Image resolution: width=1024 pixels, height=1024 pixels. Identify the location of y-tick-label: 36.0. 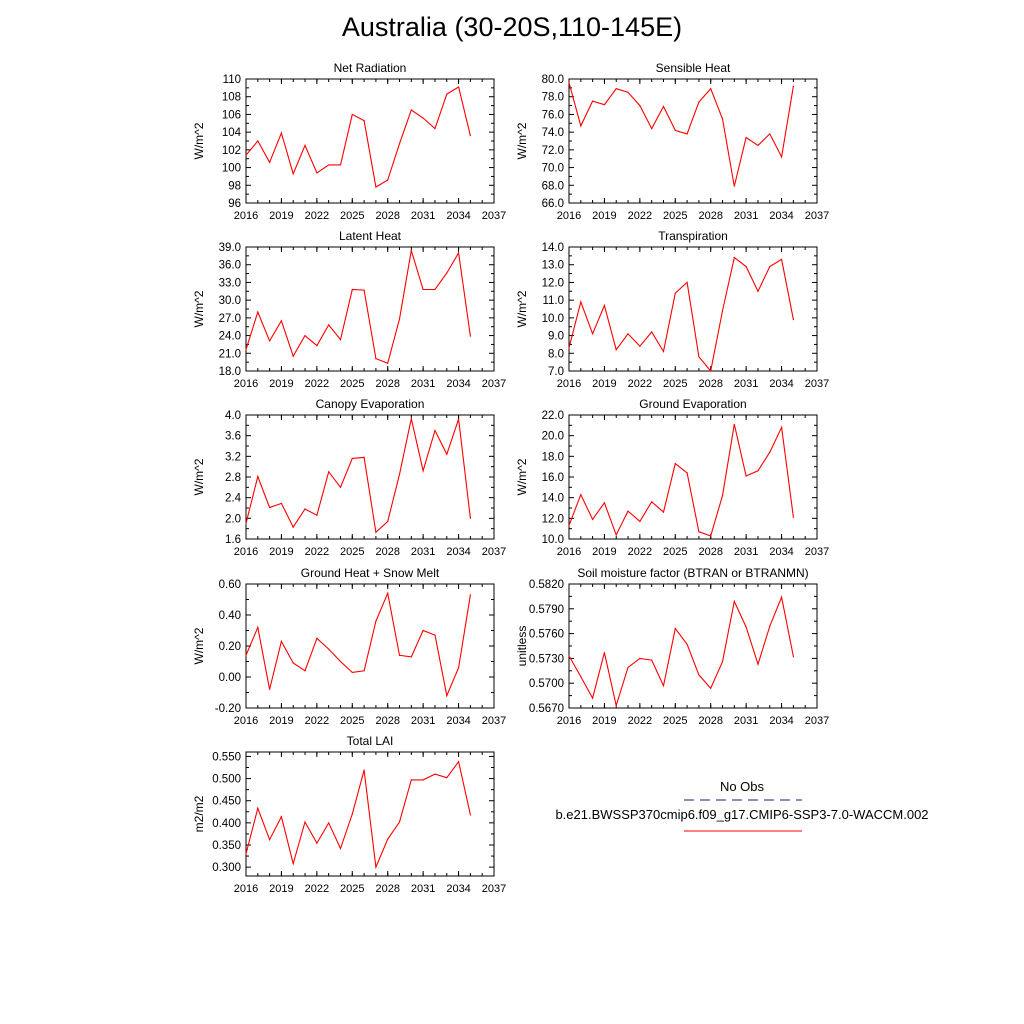
(230, 266).